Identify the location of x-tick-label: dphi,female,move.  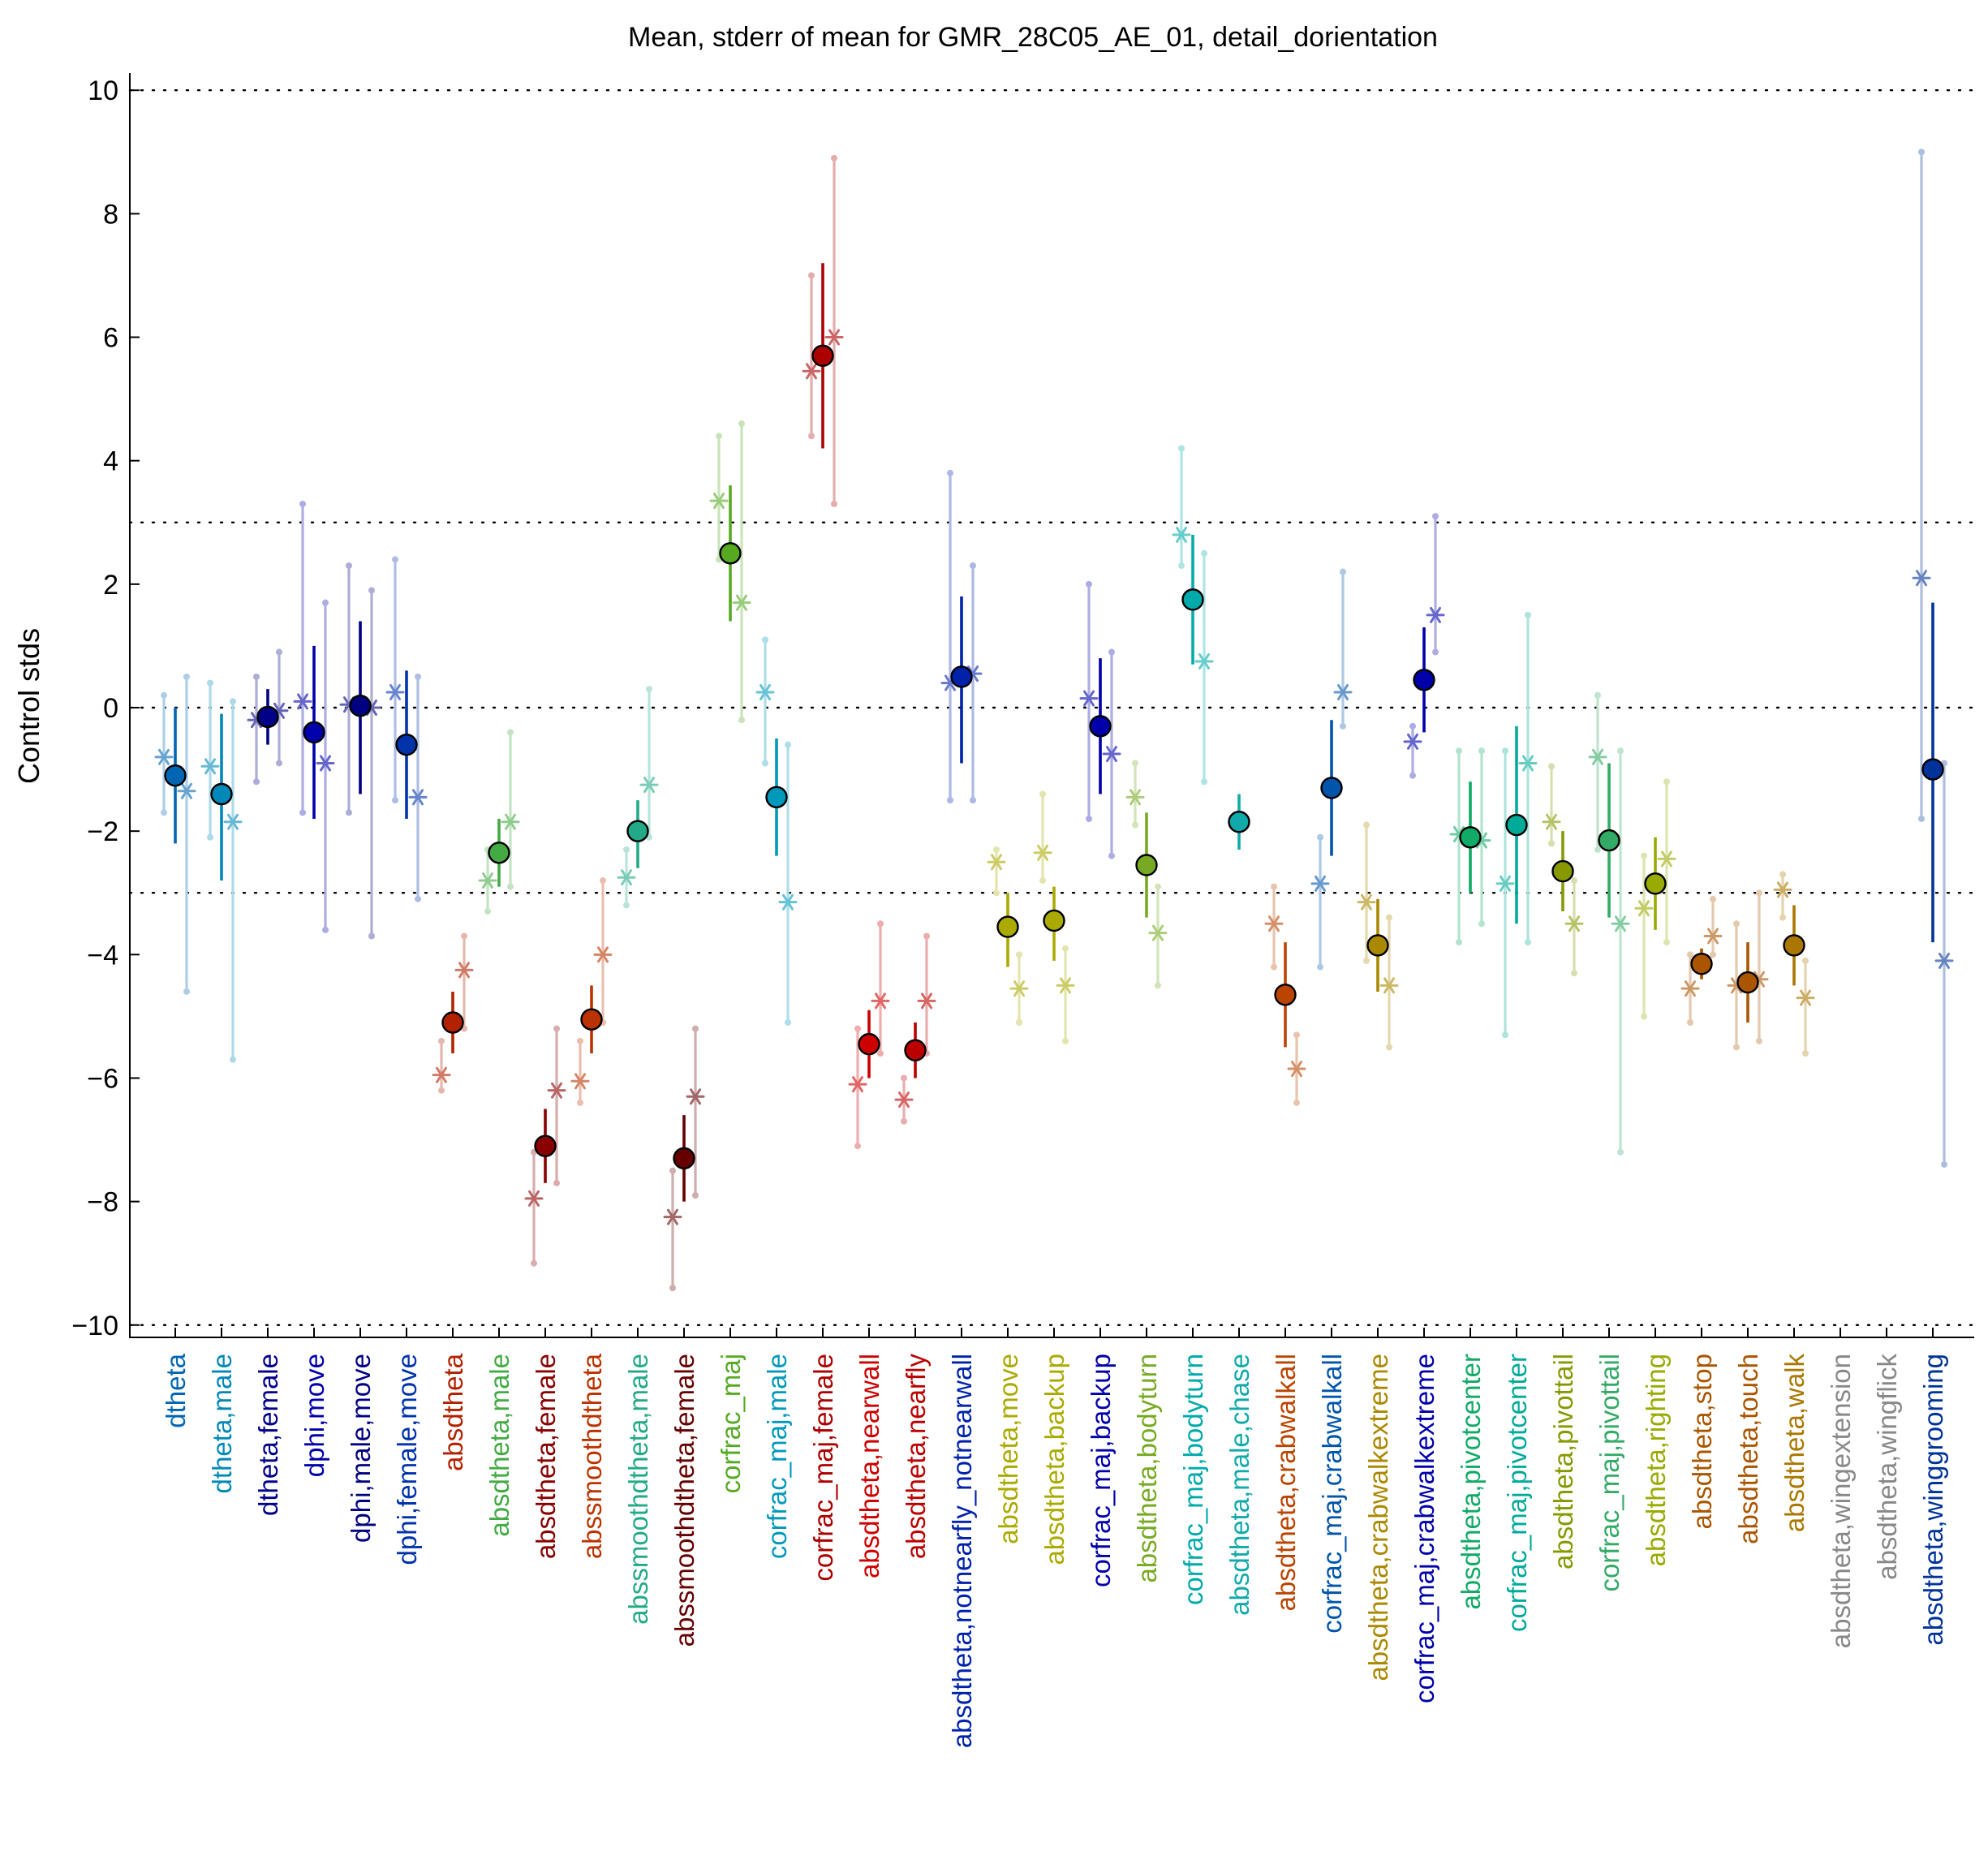
(407, 1459).